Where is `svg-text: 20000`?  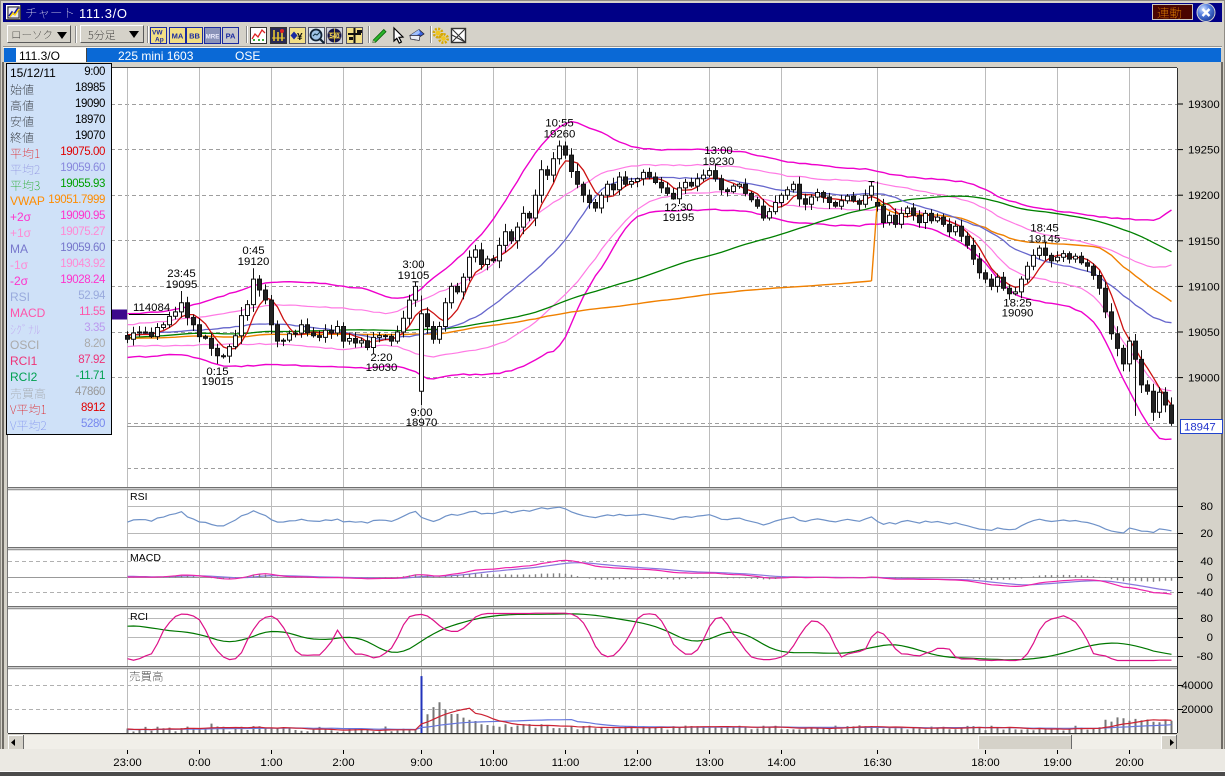
svg-text: 20000 is located at coordinates (1197, 710).